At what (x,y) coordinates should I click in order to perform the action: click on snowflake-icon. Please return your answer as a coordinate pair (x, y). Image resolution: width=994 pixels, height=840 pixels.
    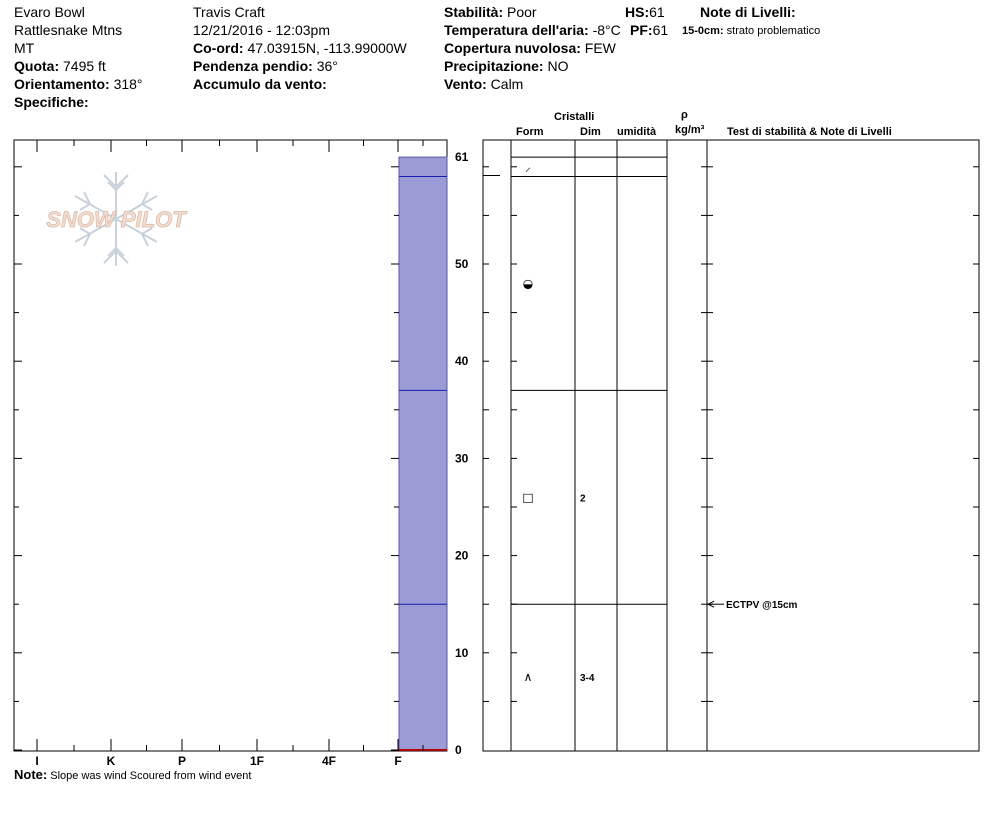
    Looking at the image, I should click on (116, 219).